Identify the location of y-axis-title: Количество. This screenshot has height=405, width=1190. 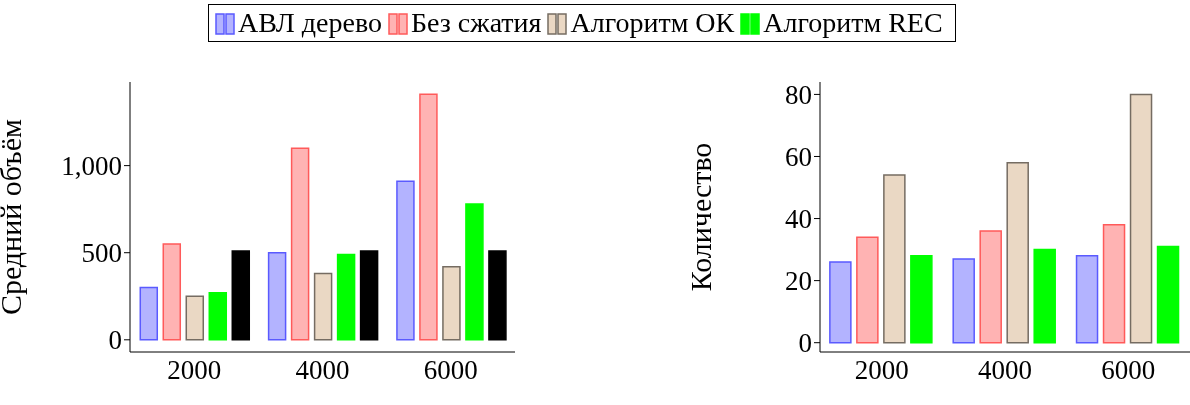
(700, 217).